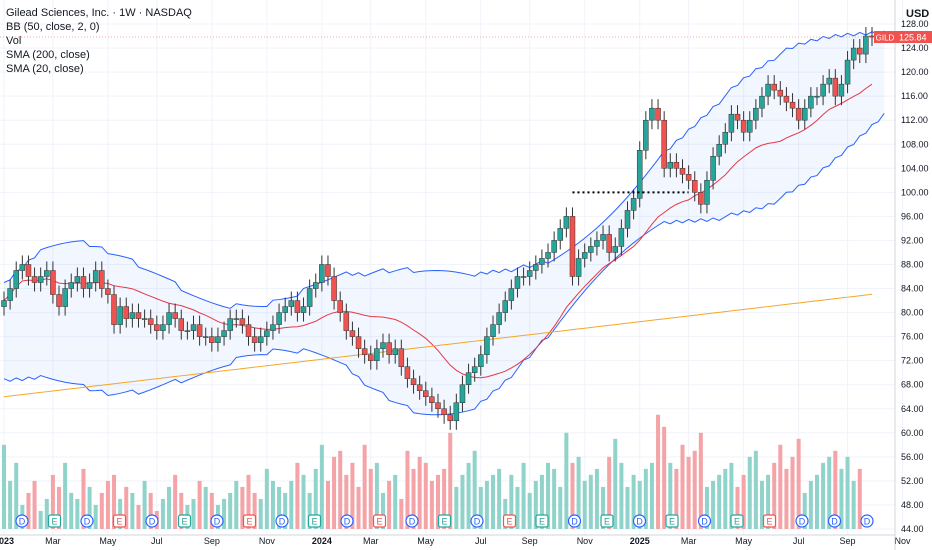  I want to click on indicator-sma20: SMA (20, close), so click(45, 69).